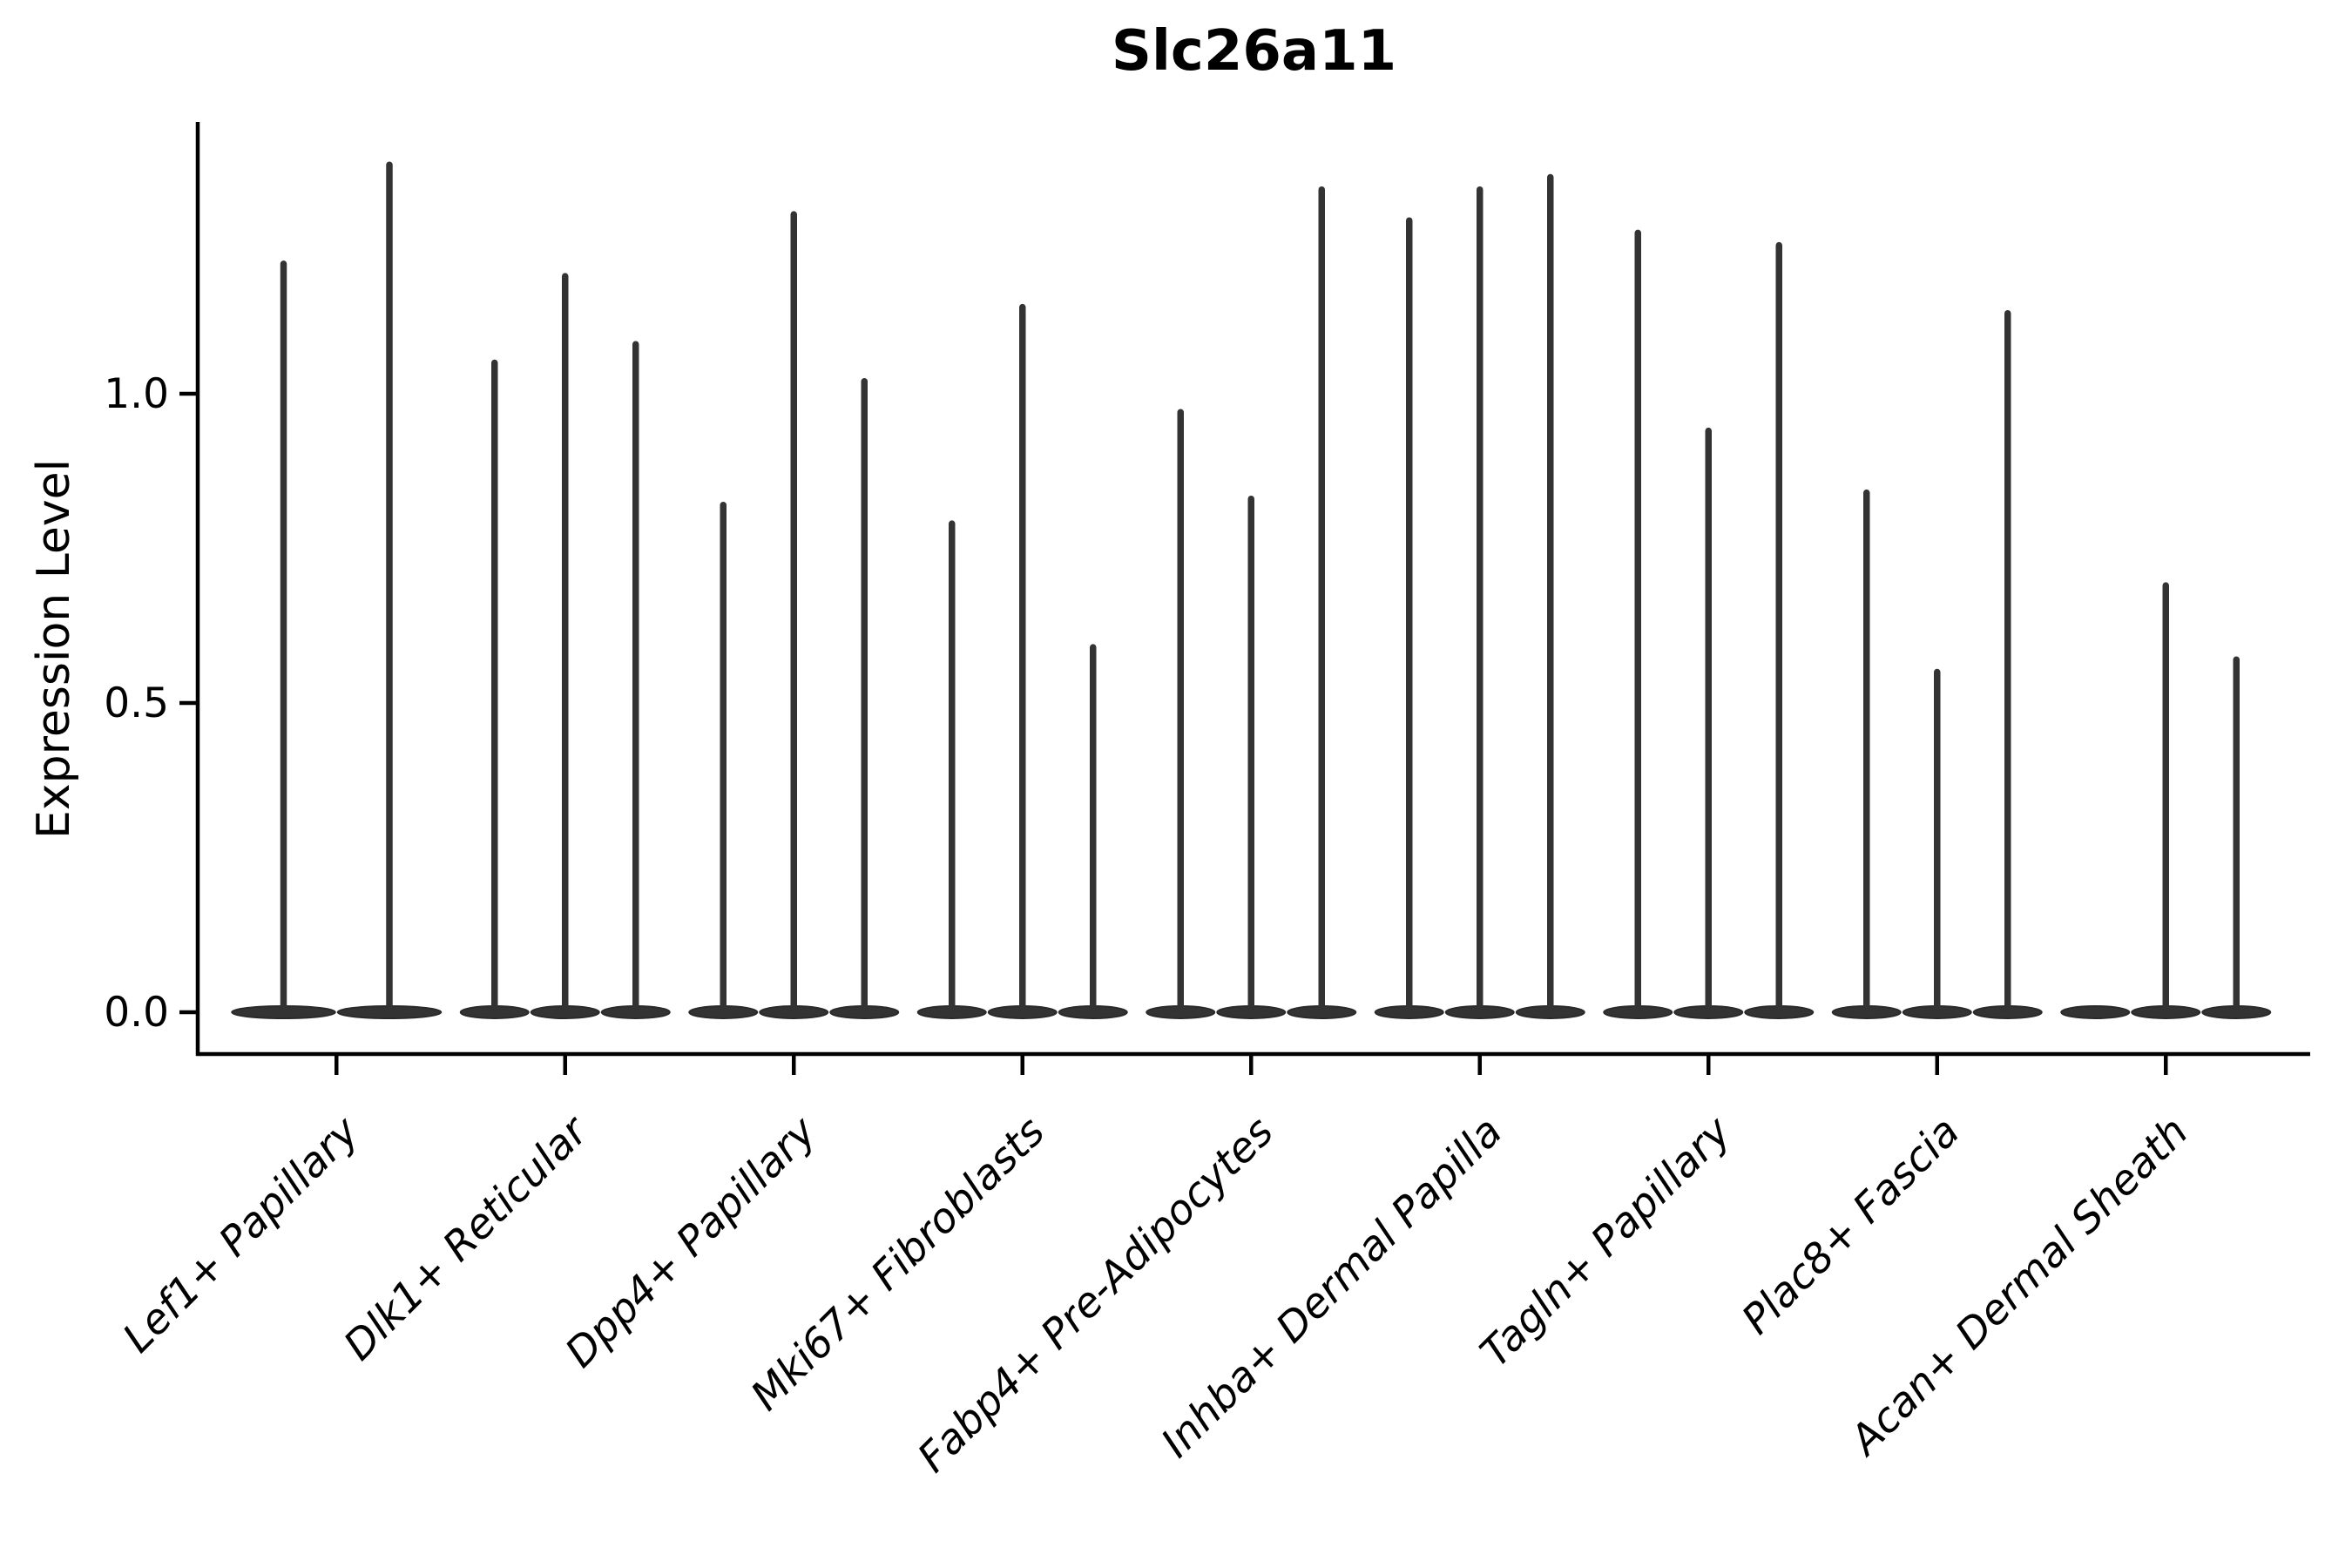  Describe the element at coordinates (136, 1013) in the screenshot. I see `y-tick-label: 0.0` at that location.